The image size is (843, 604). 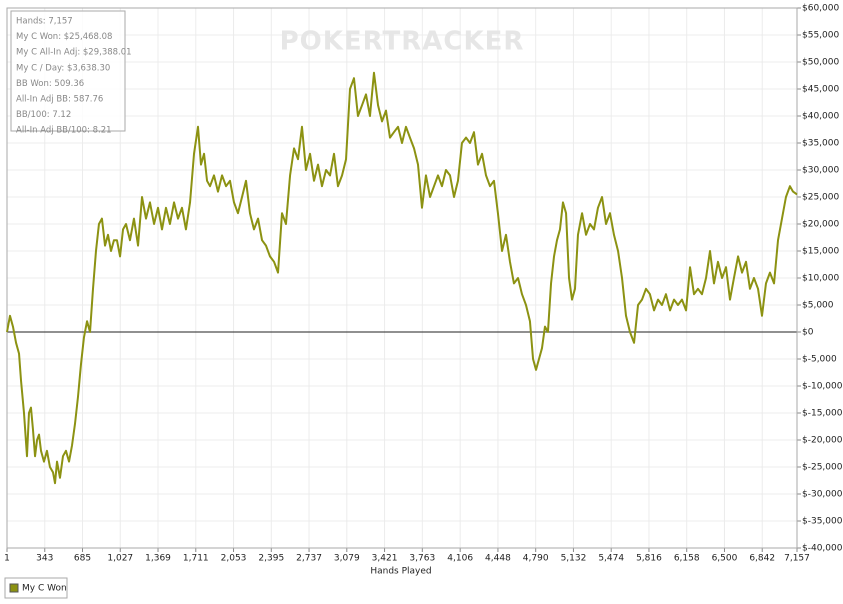 What do you see at coordinates (822, 495) in the screenshot?
I see `y-tick-label: $-30,000` at bounding box center [822, 495].